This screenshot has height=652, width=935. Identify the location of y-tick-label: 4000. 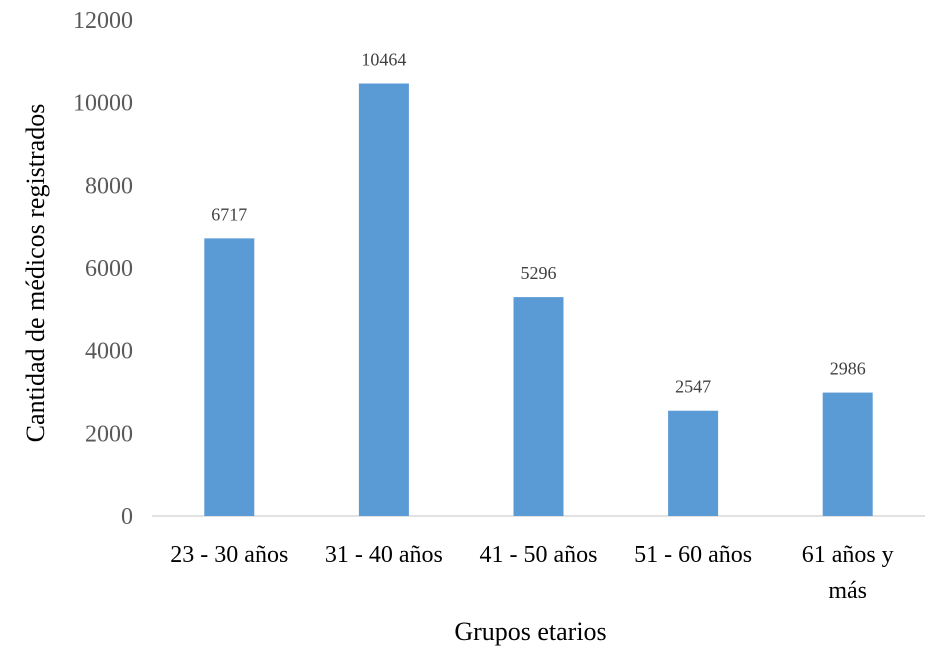
(109, 352).